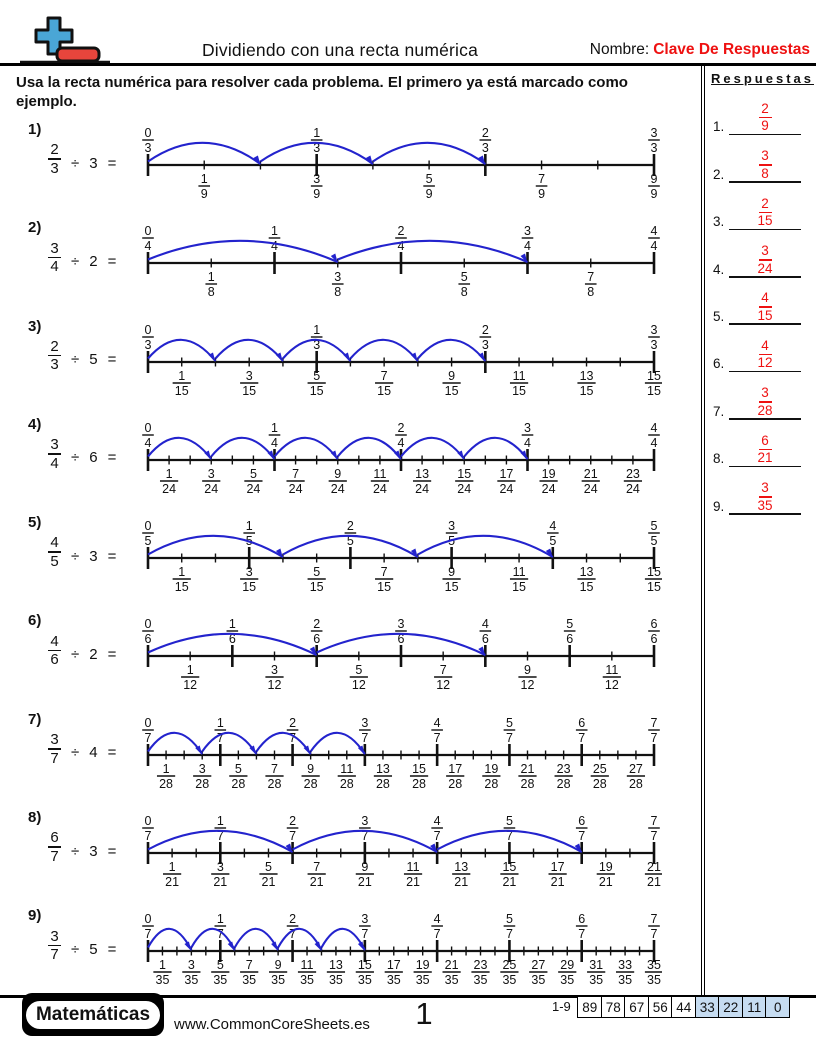  I want to click on svg-text: 27, so click(538, 965).